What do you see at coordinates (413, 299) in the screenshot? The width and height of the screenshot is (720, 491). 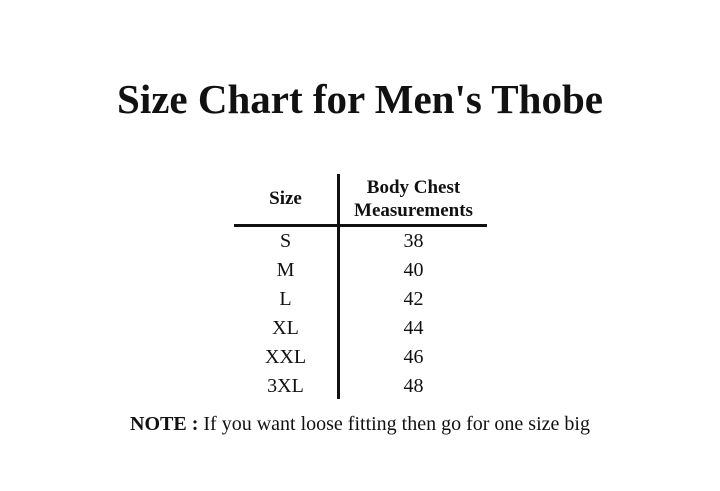 I see `chest-cell: 42` at bounding box center [413, 299].